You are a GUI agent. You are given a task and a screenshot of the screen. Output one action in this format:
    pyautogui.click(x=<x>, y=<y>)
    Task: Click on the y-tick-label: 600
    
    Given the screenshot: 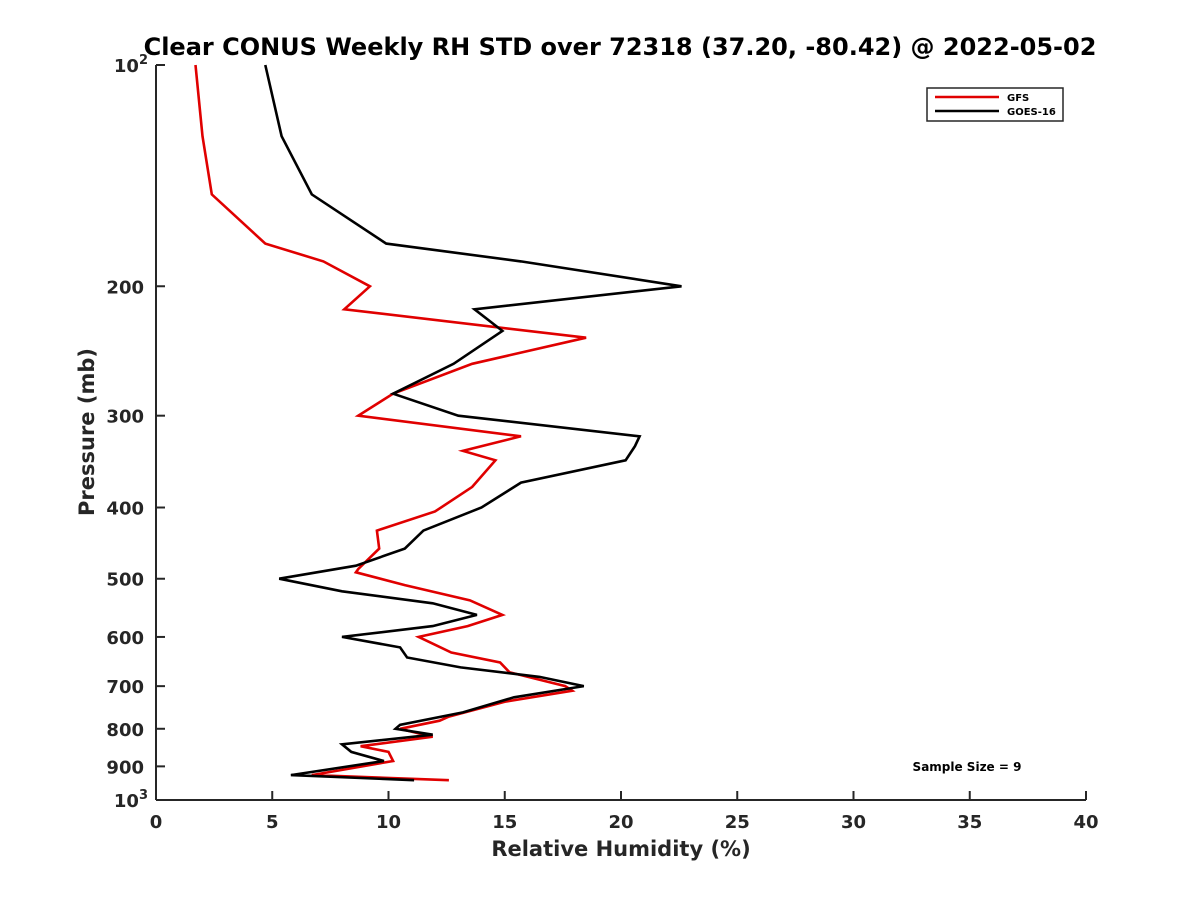 What is the action you would take?
    pyautogui.click(x=125, y=638)
    